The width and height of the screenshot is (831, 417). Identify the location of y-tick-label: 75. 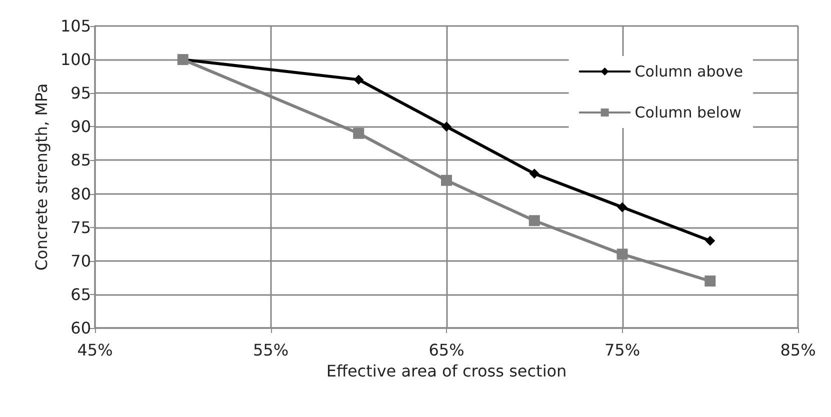
(80, 227).